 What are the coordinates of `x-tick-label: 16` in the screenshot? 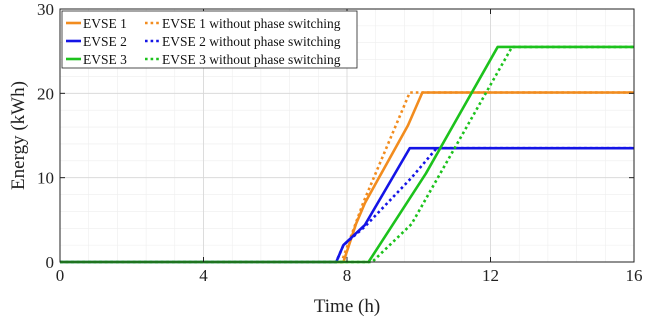 It's located at (634, 275).